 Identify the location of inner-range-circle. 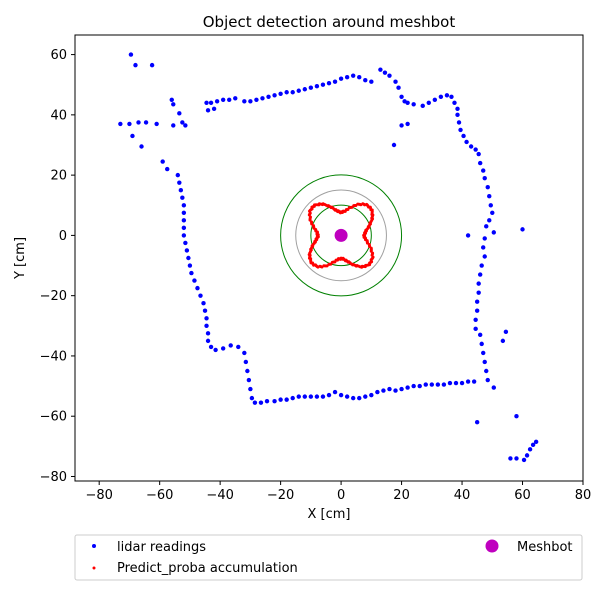
(341, 235).